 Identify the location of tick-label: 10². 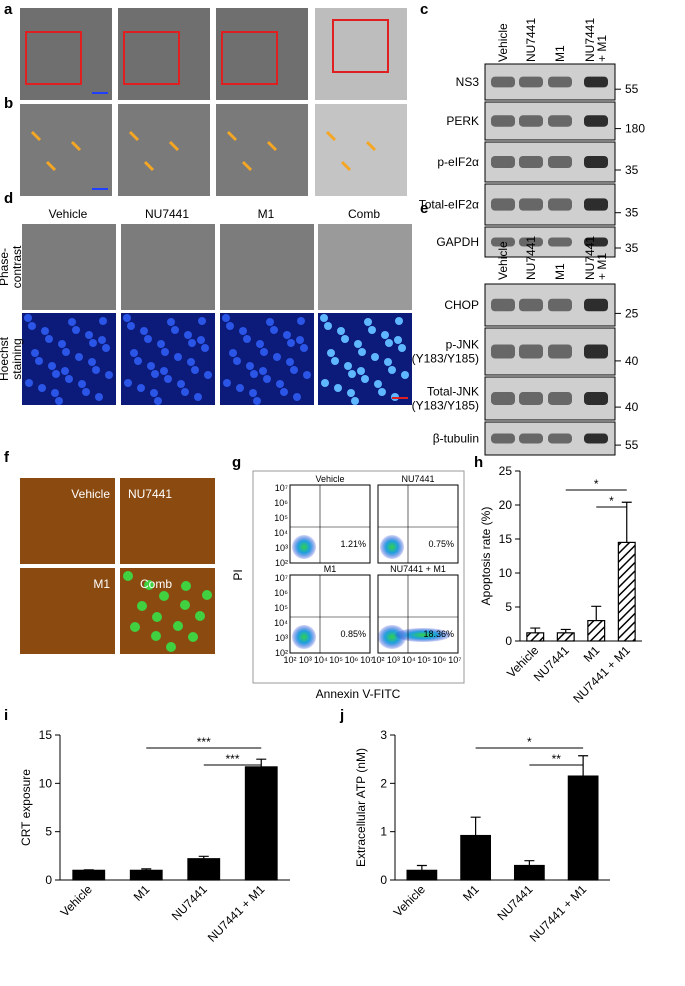
(281, 653).